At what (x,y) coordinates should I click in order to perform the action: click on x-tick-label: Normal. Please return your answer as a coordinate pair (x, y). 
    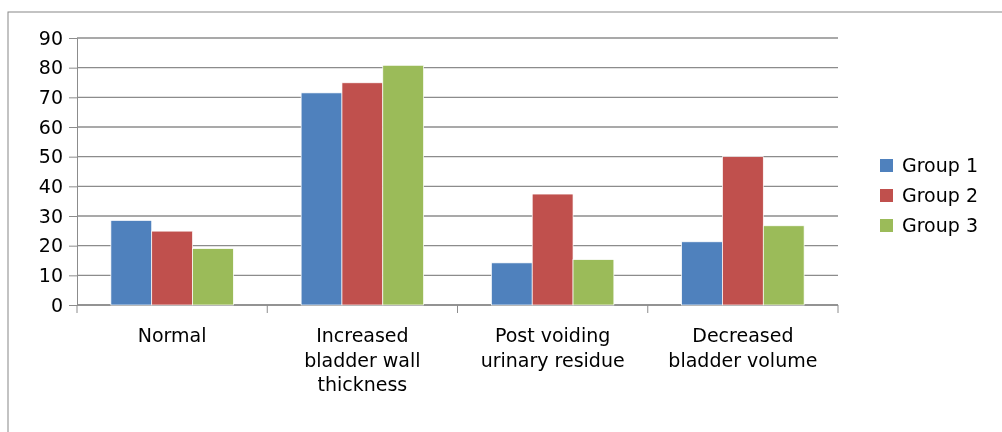
    Looking at the image, I should click on (172, 335).